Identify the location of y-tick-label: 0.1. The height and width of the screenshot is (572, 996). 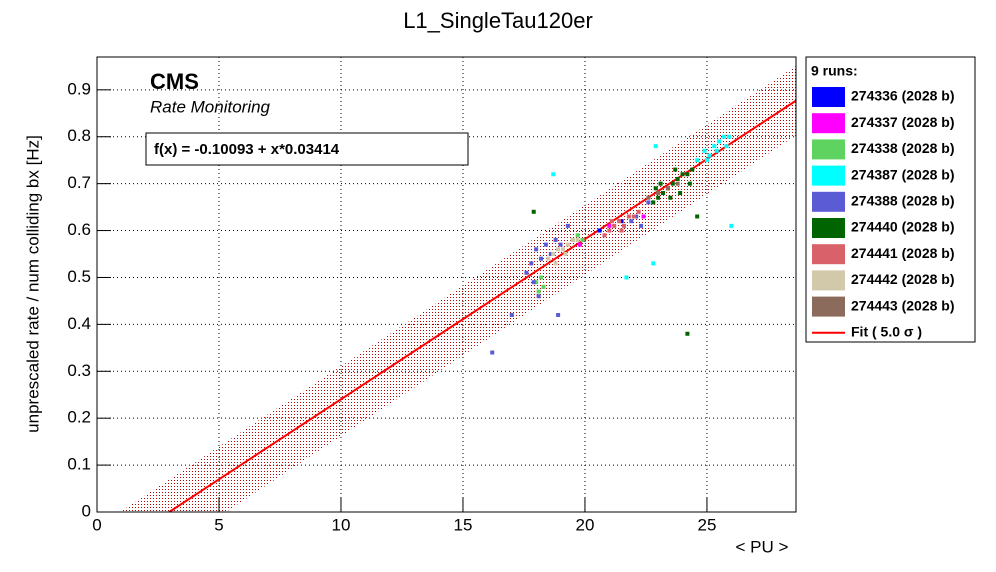
(79, 464).